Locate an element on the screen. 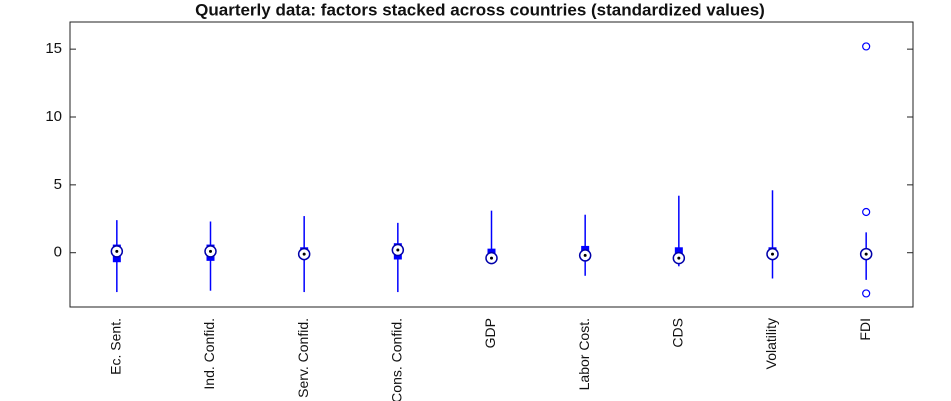 This screenshot has height=401, width=951. x-tick-label: Ind. Confid. is located at coordinates (209, 354).